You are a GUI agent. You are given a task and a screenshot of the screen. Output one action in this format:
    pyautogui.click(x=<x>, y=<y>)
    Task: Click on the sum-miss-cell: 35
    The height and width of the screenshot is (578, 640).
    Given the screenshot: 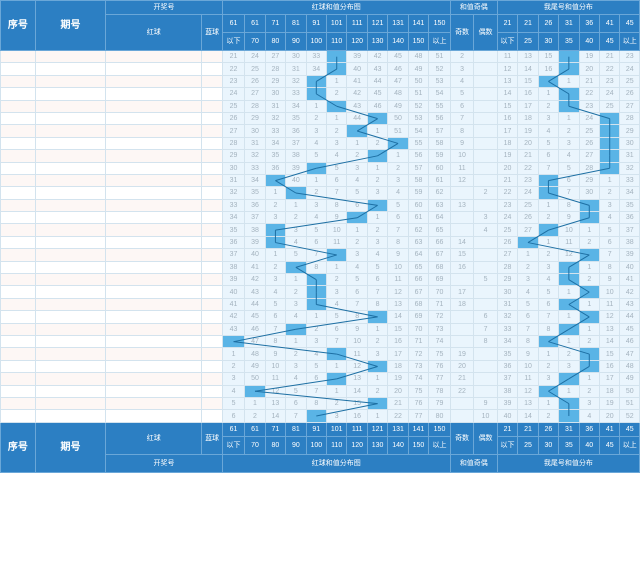 What is the action you would take?
    pyautogui.click(x=255, y=193)
    